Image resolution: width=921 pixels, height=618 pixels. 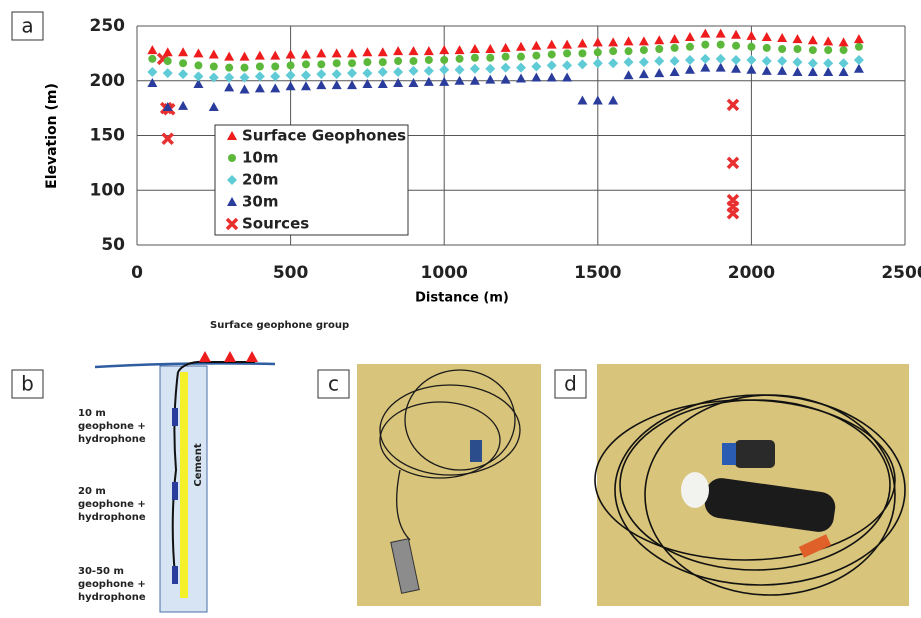 I want to click on level-label: 10 m geophone + hydrophone, so click(x=118, y=429).